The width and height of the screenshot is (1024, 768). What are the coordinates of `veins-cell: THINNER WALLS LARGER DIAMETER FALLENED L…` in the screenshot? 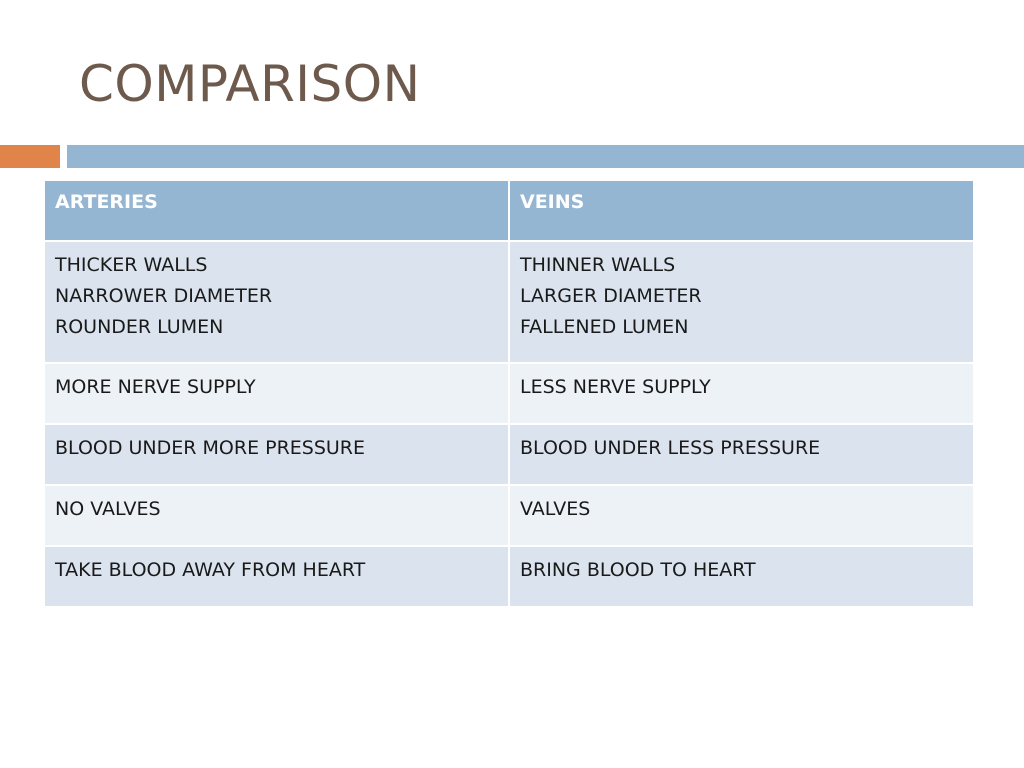 It's located at (741, 302).